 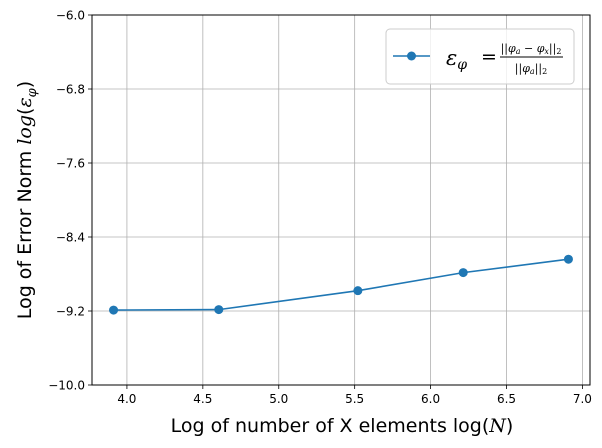 I want to click on legend-equals: =, so click(x=489, y=57).